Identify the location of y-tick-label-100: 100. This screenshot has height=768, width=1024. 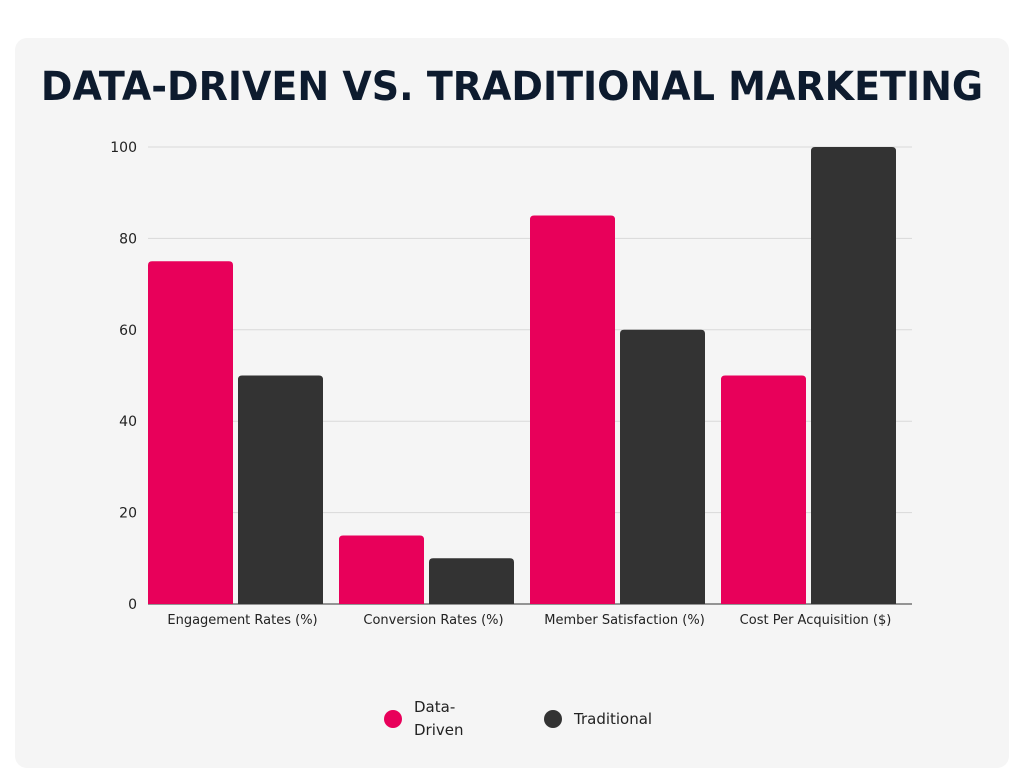
(123, 148).